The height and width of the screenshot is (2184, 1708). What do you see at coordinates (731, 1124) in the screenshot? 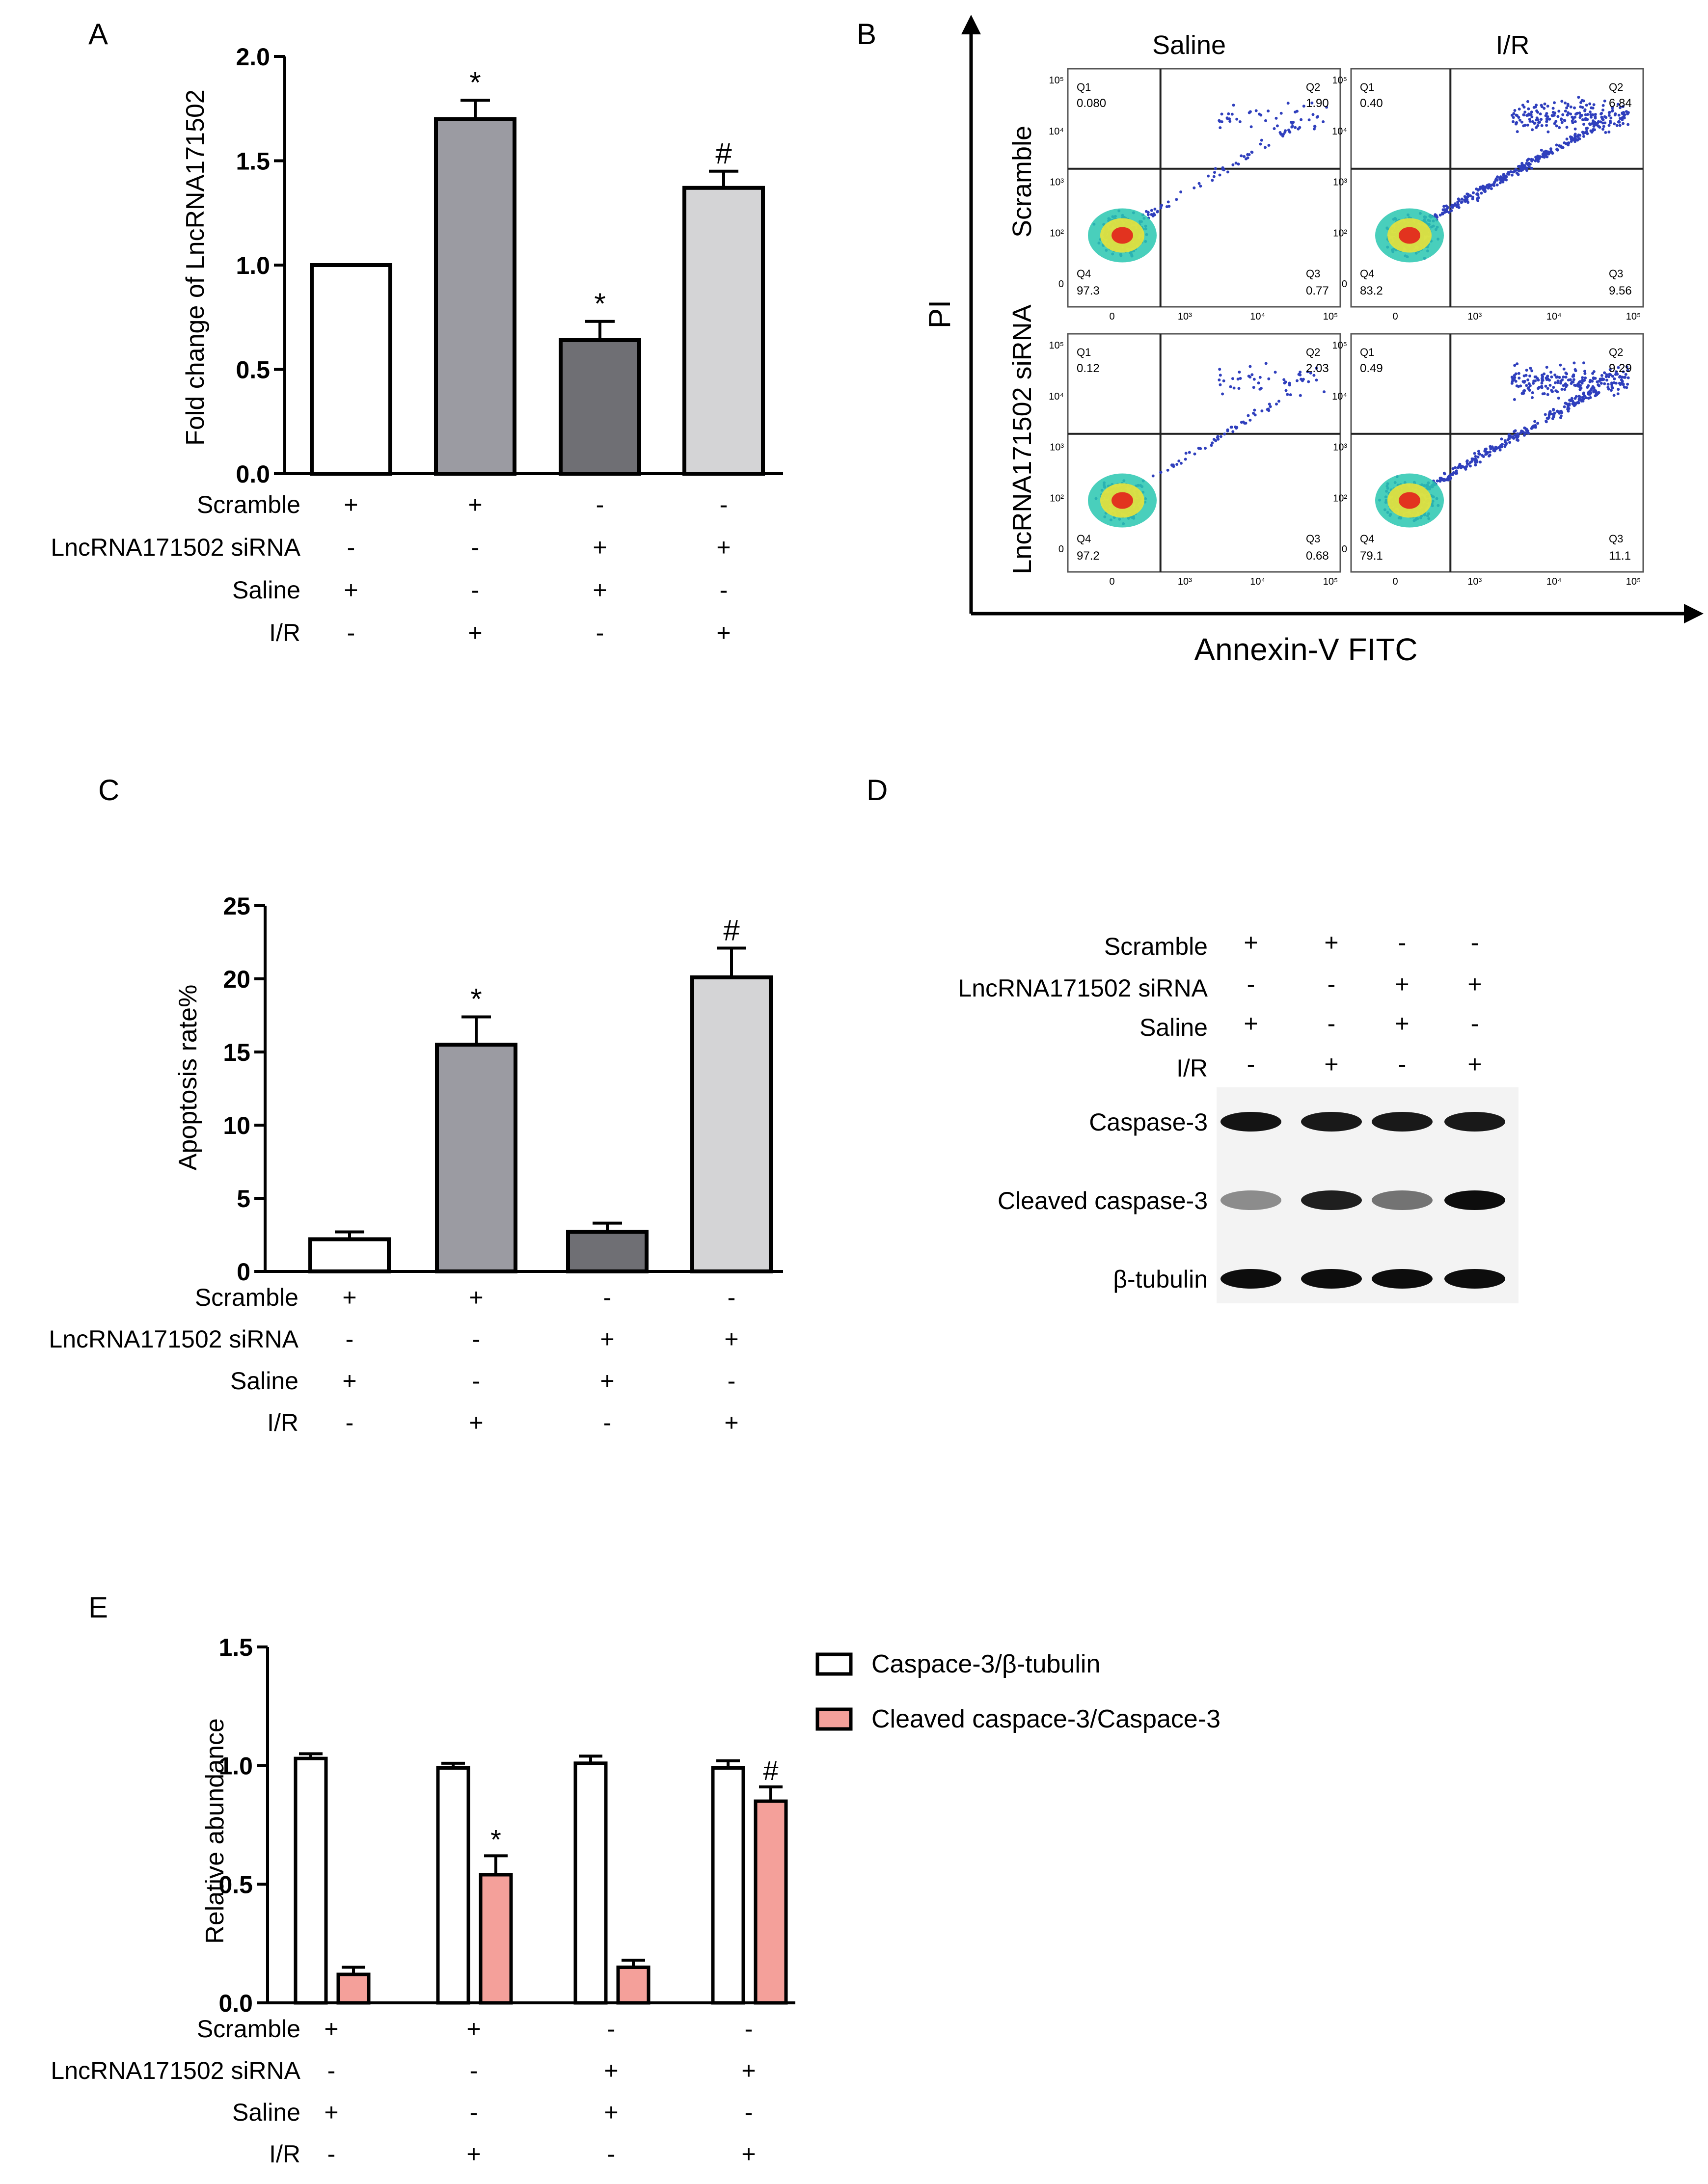
I see `panel-c-bar` at bounding box center [731, 1124].